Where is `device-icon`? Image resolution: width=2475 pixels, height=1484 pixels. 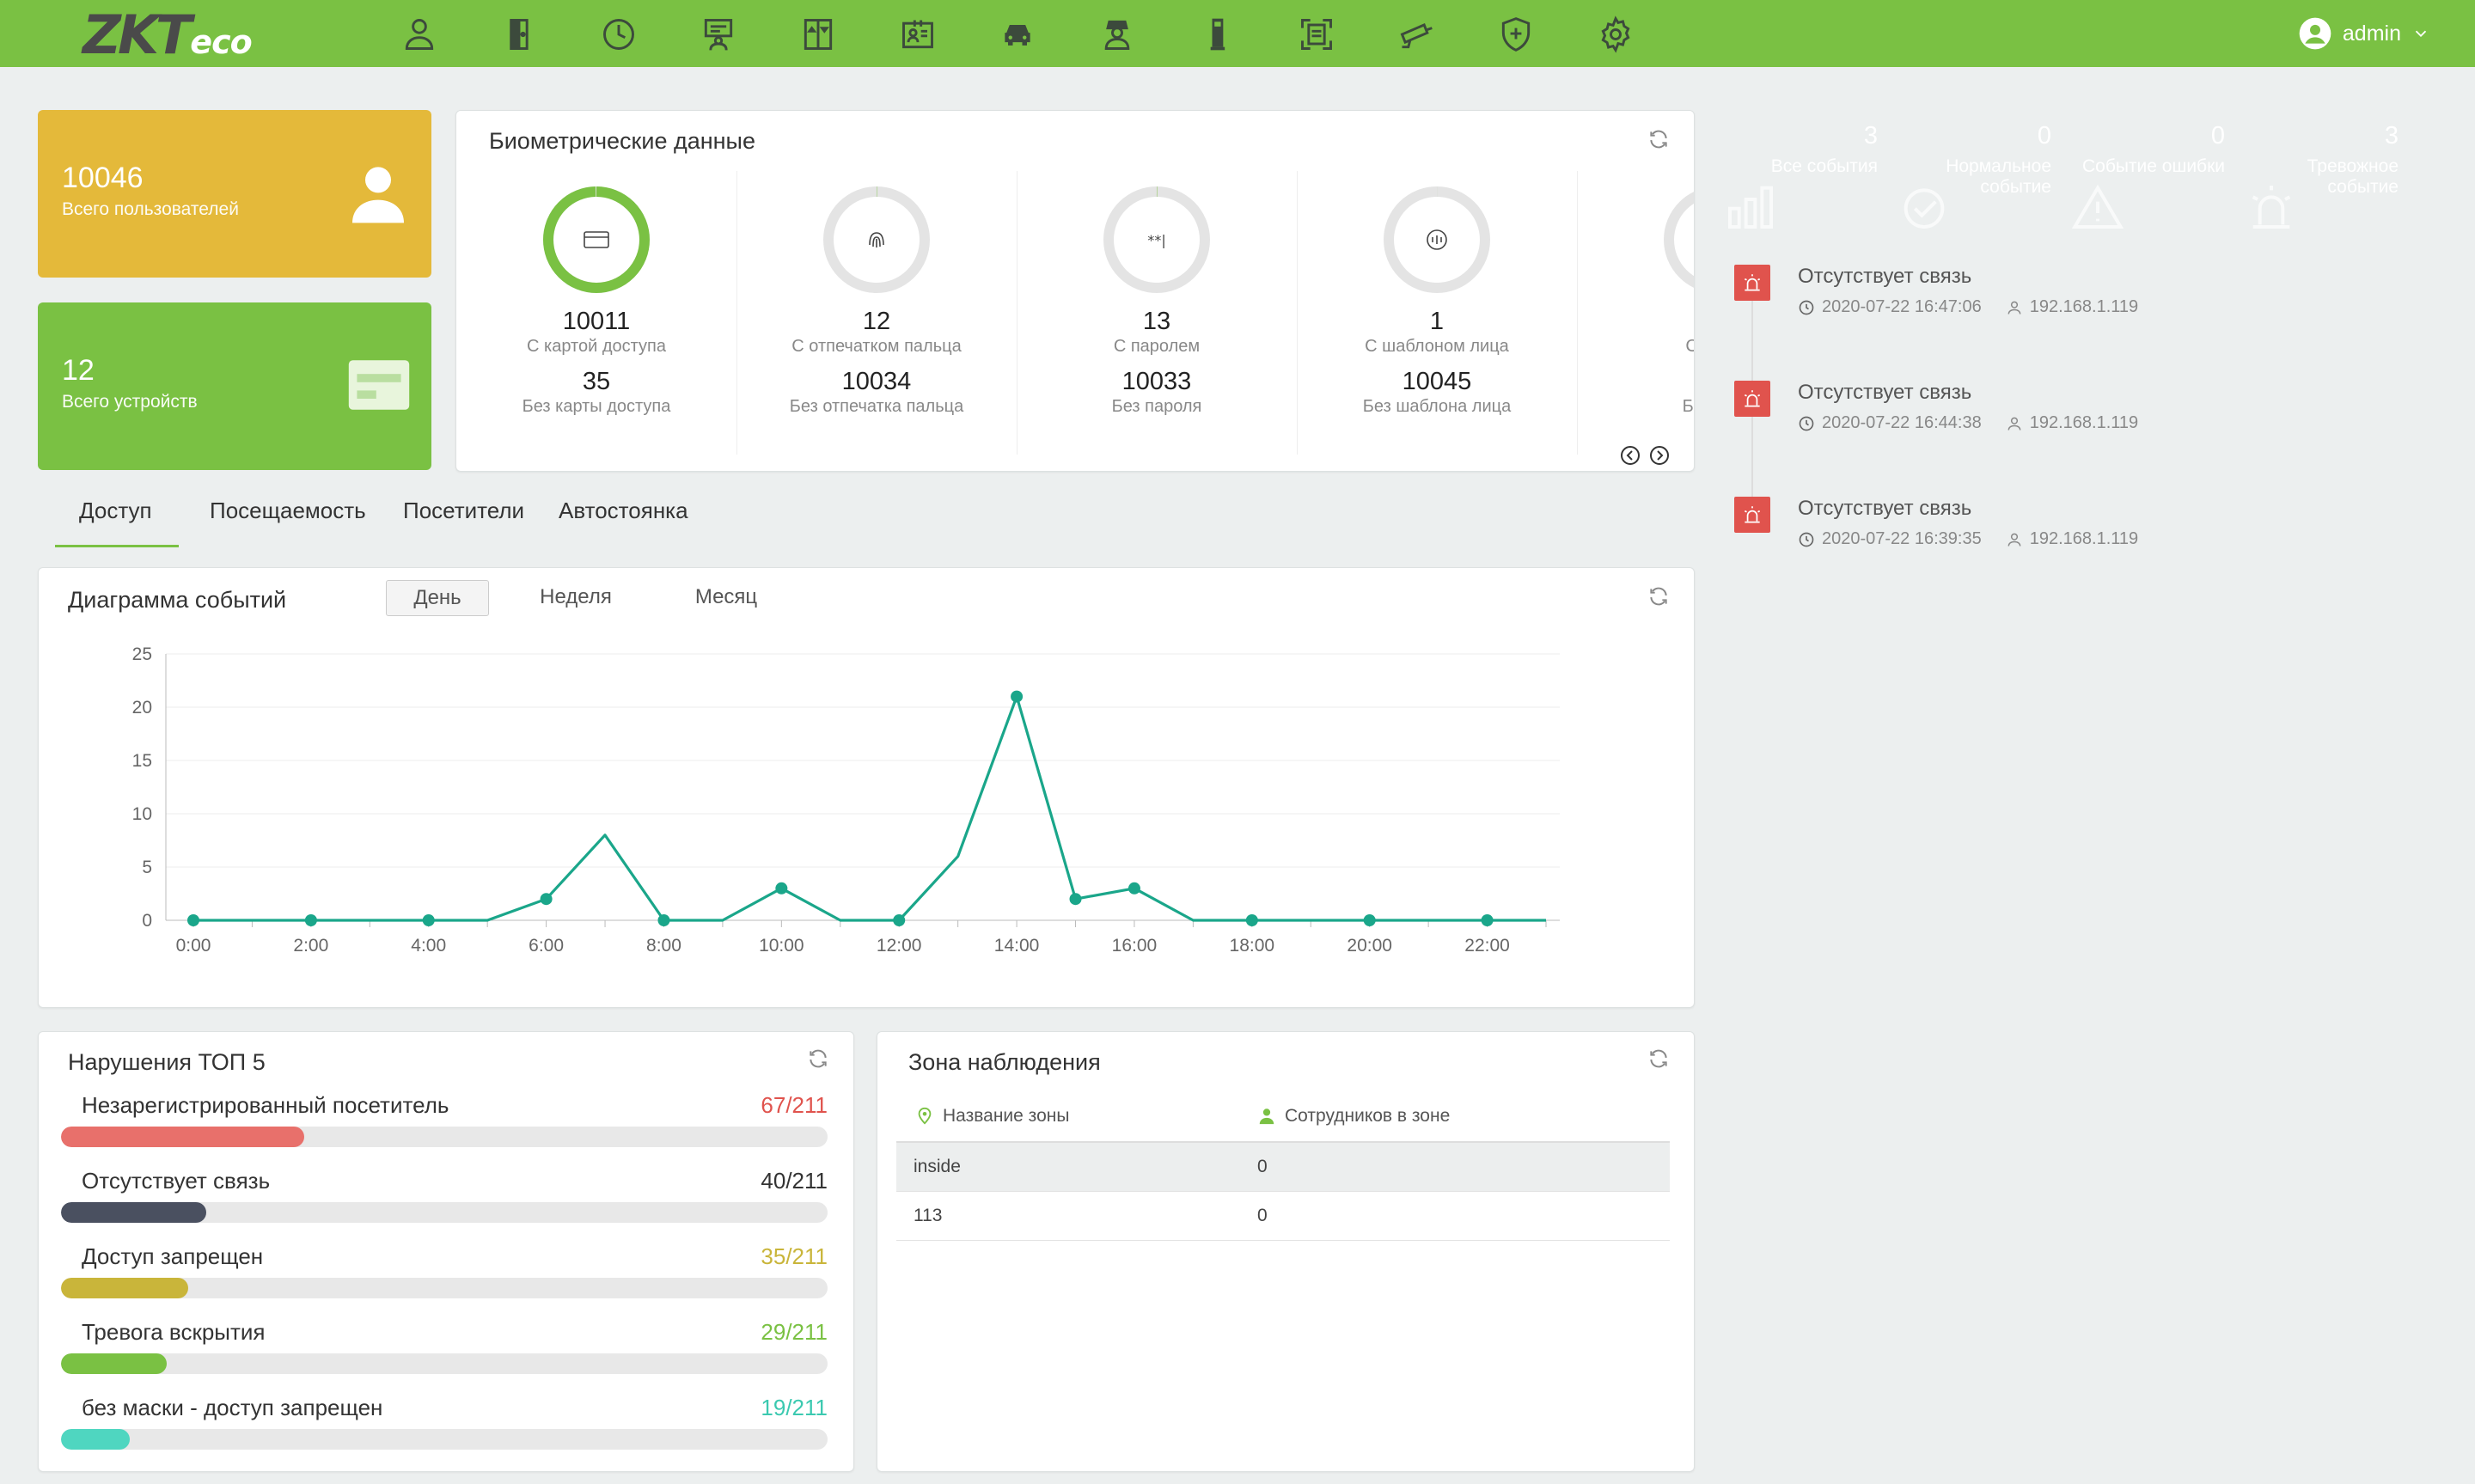 device-icon is located at coordinates (1217, 35).